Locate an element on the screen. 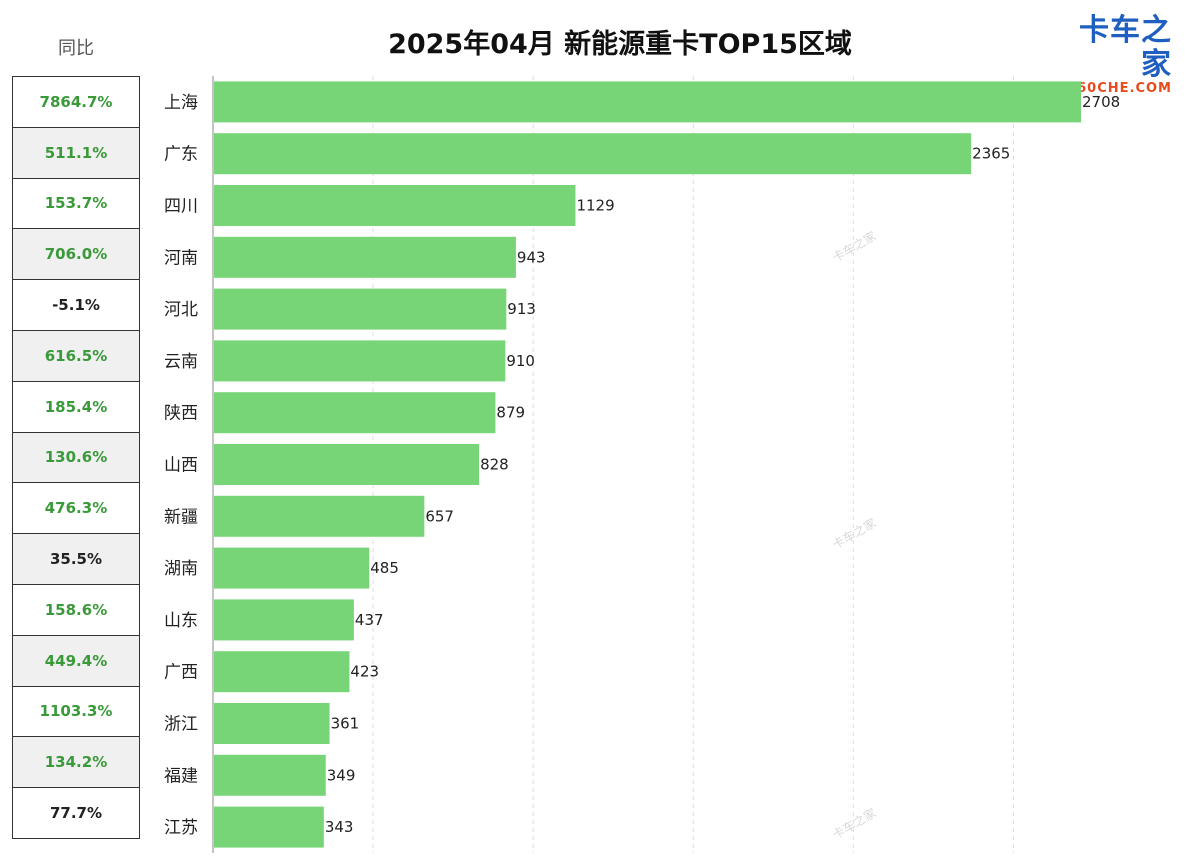  value-label: 910 is located at coordinates (520, 361).